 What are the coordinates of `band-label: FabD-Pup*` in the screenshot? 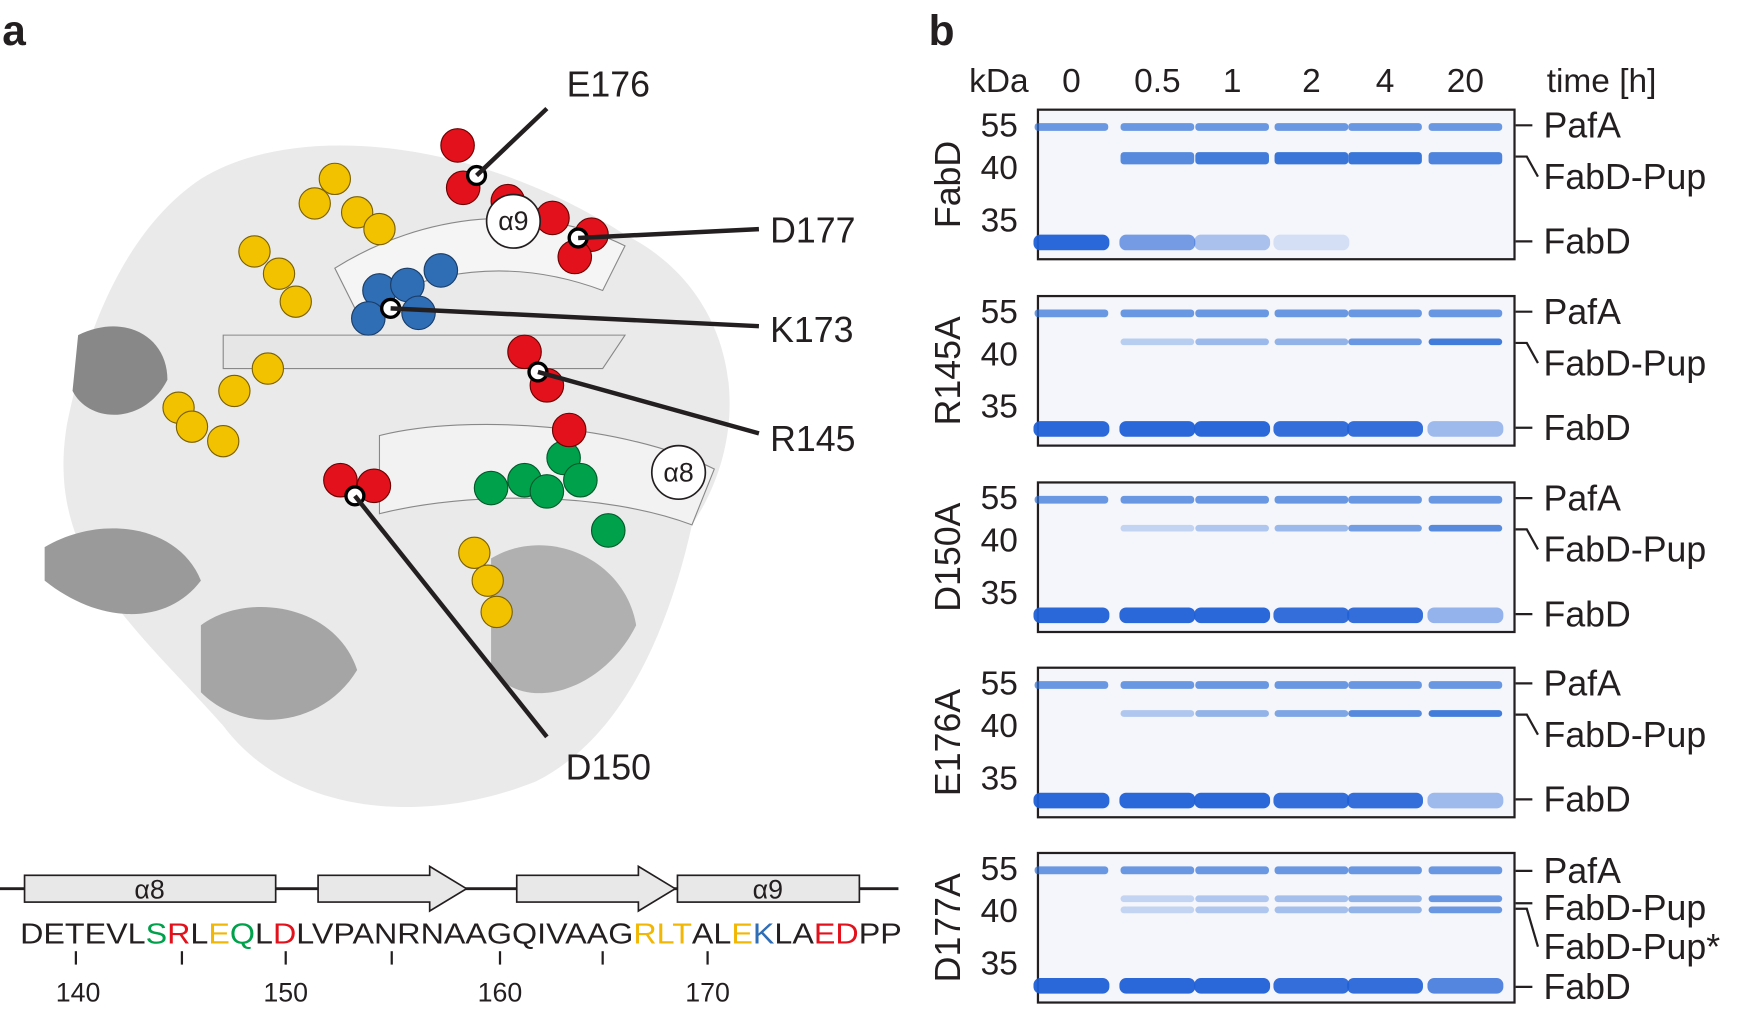 It's located at (1632, 947).